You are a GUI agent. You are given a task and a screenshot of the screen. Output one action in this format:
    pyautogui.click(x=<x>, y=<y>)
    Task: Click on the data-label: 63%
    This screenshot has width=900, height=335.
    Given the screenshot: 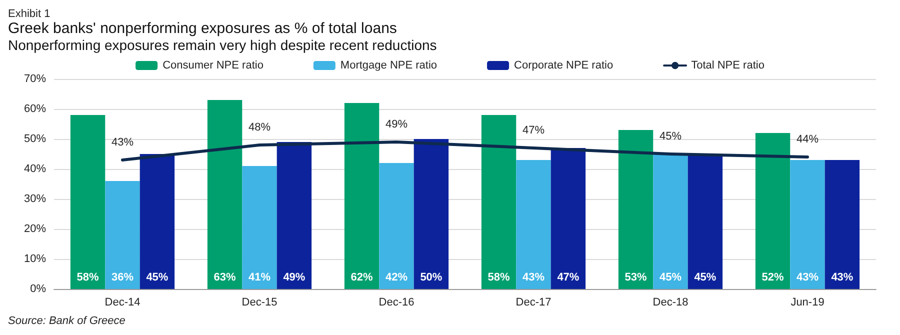 What is the action you would take?
    pyautogui.click(x=225, y=278)
    